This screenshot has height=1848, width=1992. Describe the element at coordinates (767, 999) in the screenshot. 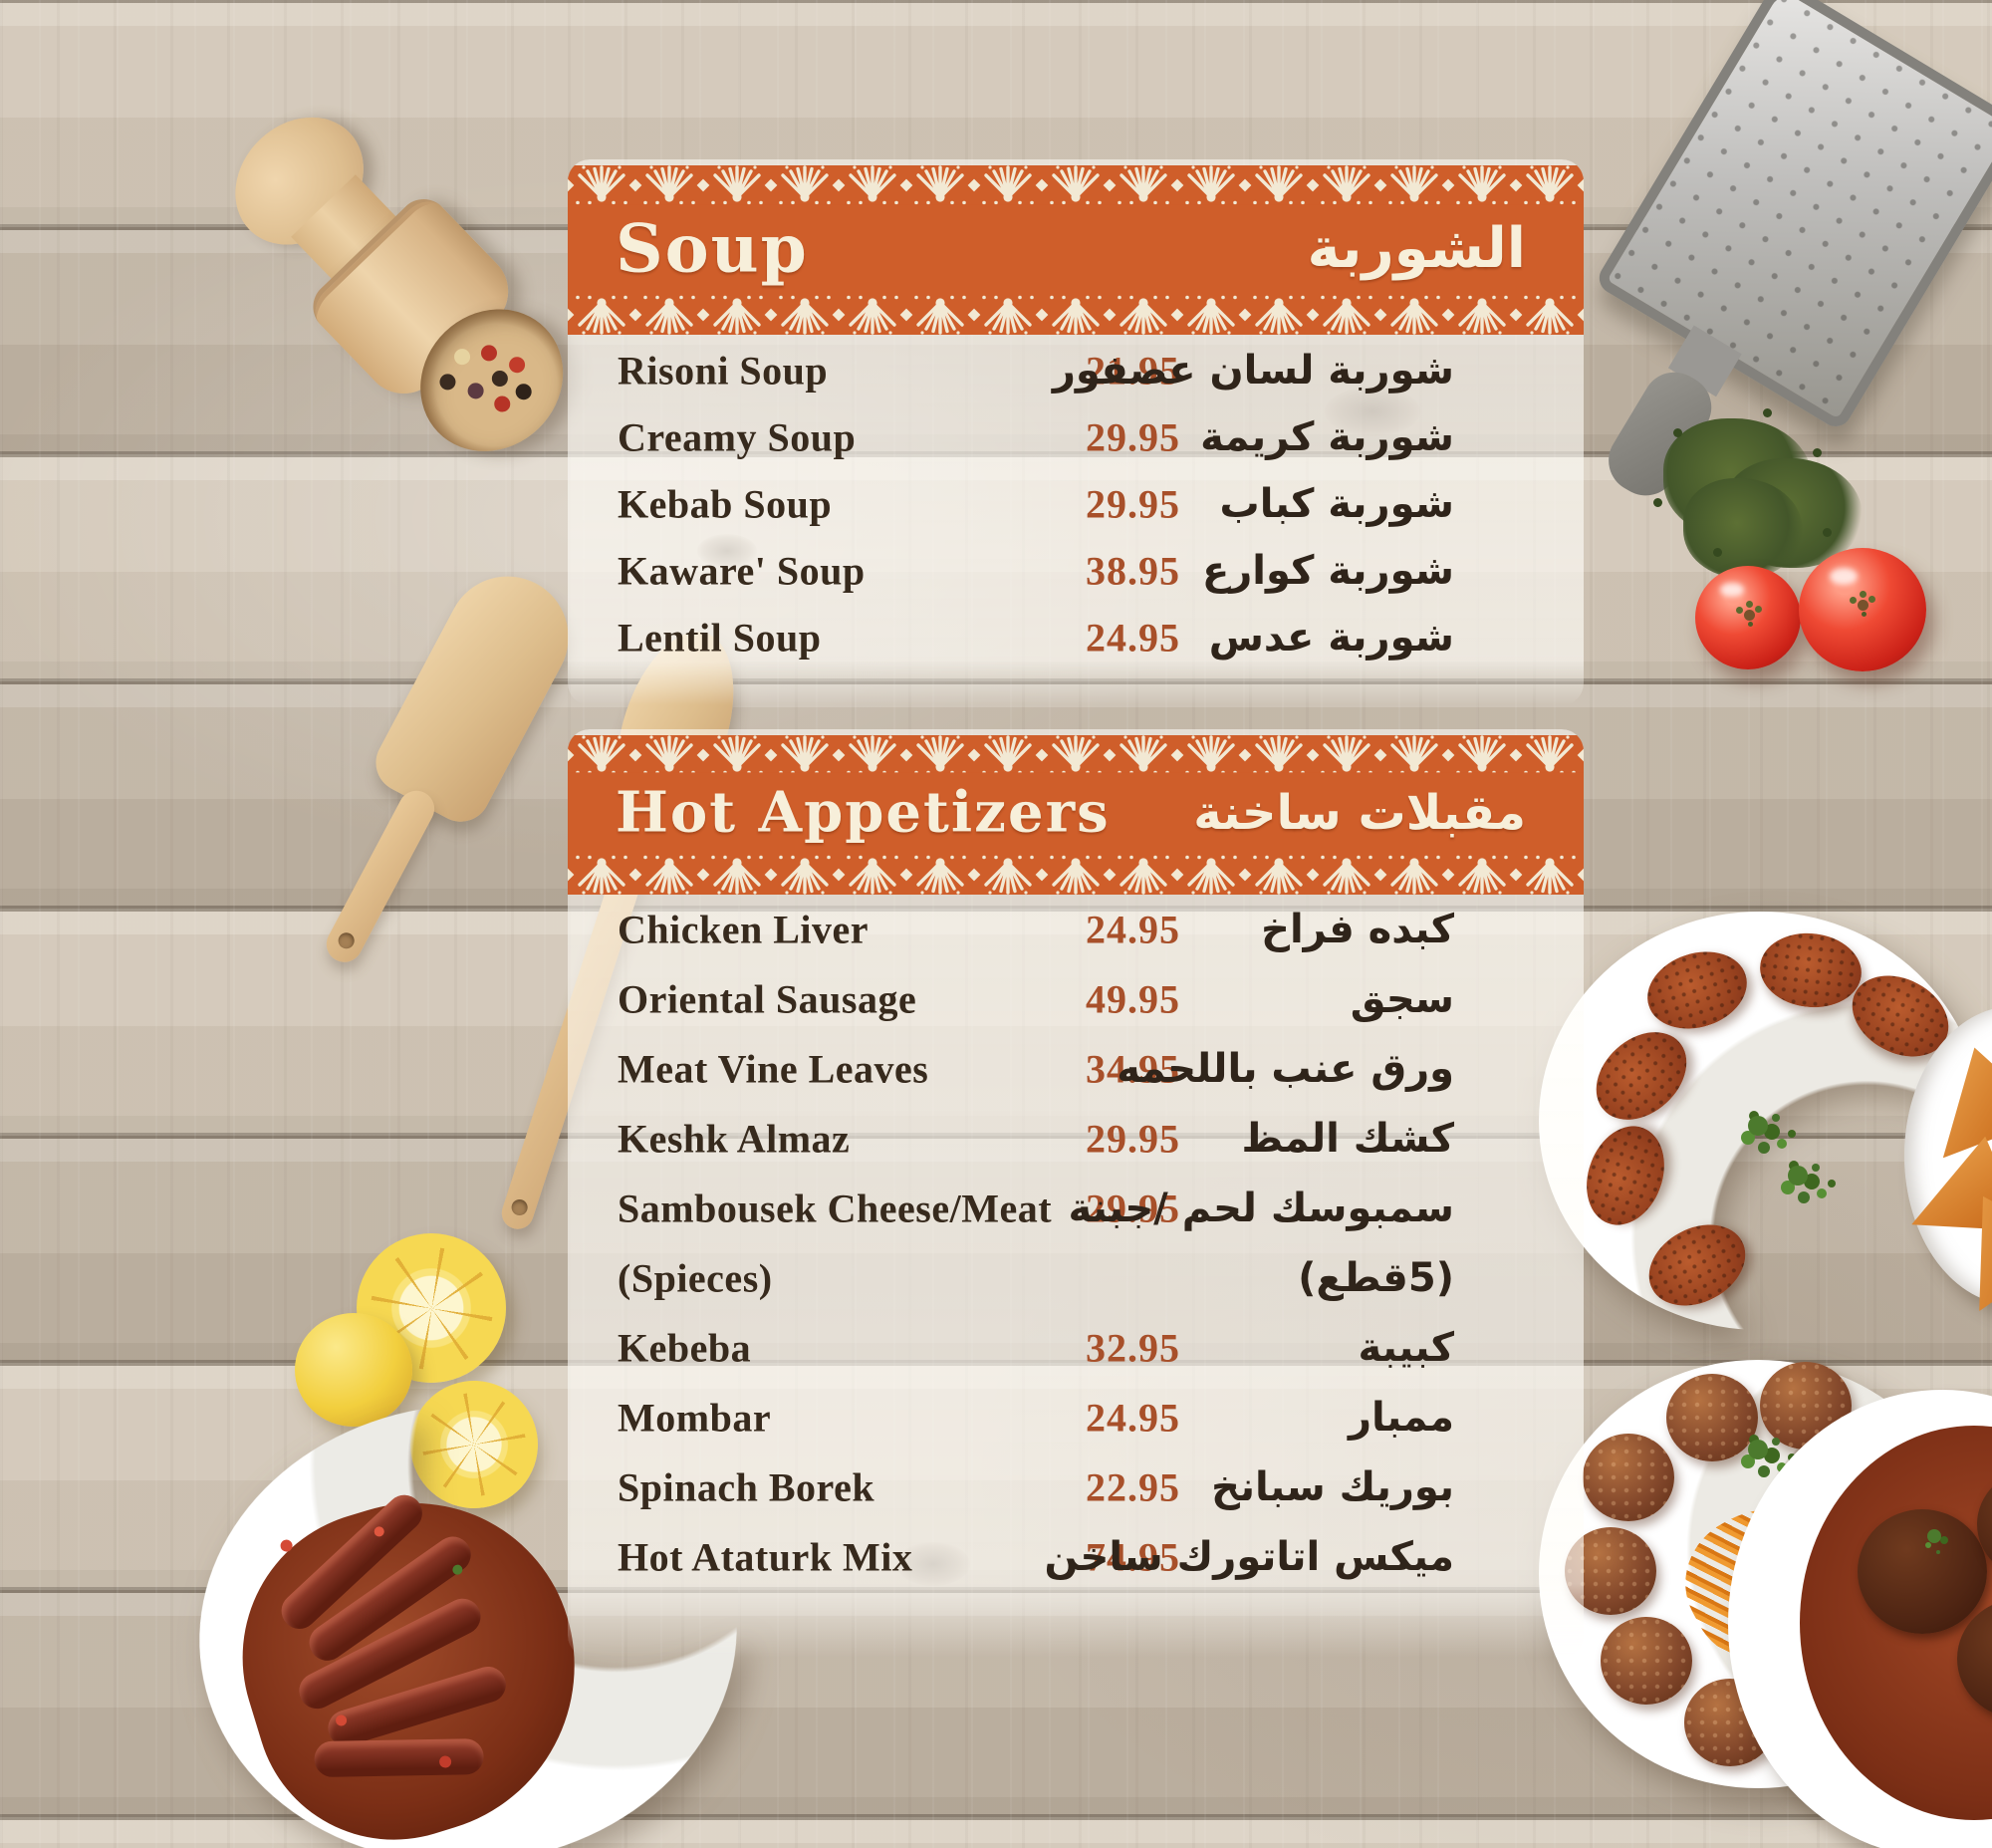

I see `item-name-en: Oriental Sausage` at that location.